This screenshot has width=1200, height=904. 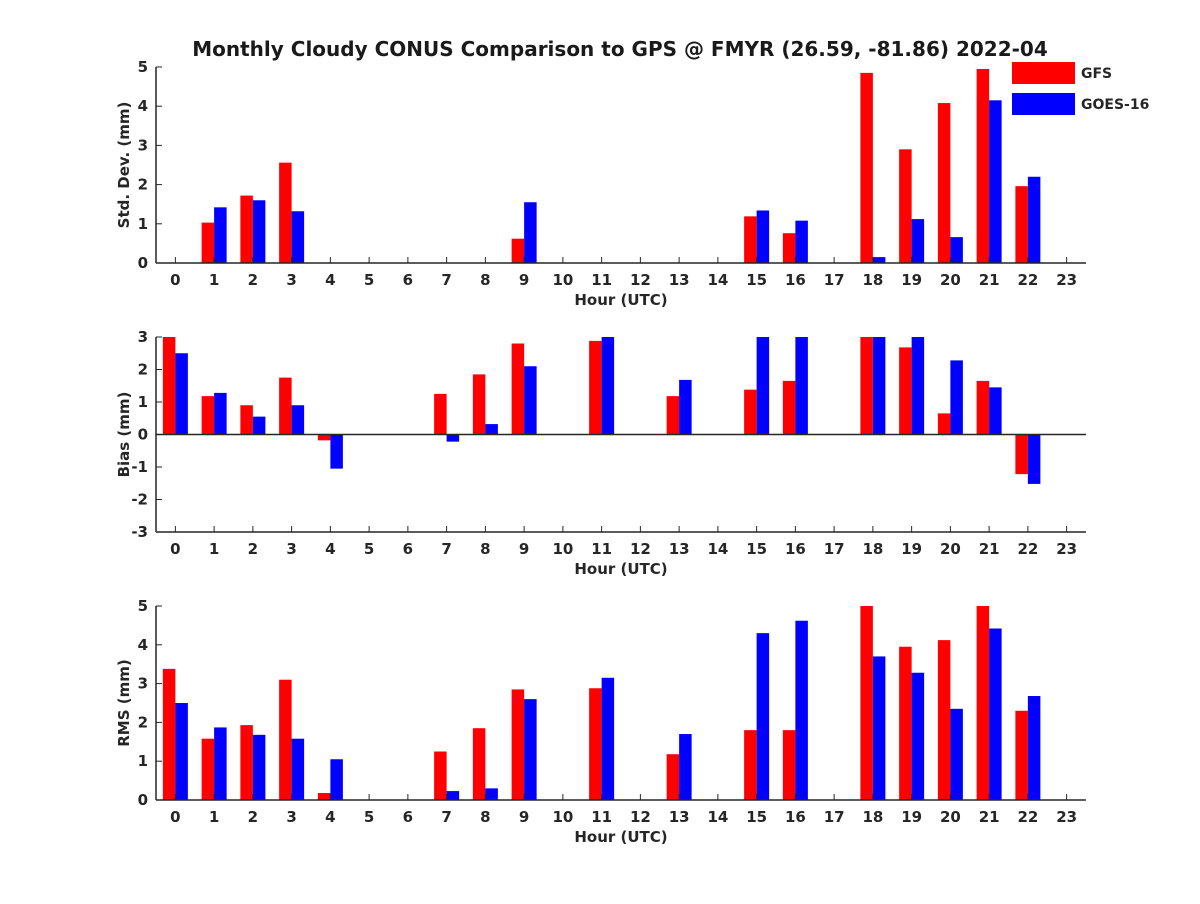 I want to click on bar-rms-goes-16-h0, so click(x=181, y=751).